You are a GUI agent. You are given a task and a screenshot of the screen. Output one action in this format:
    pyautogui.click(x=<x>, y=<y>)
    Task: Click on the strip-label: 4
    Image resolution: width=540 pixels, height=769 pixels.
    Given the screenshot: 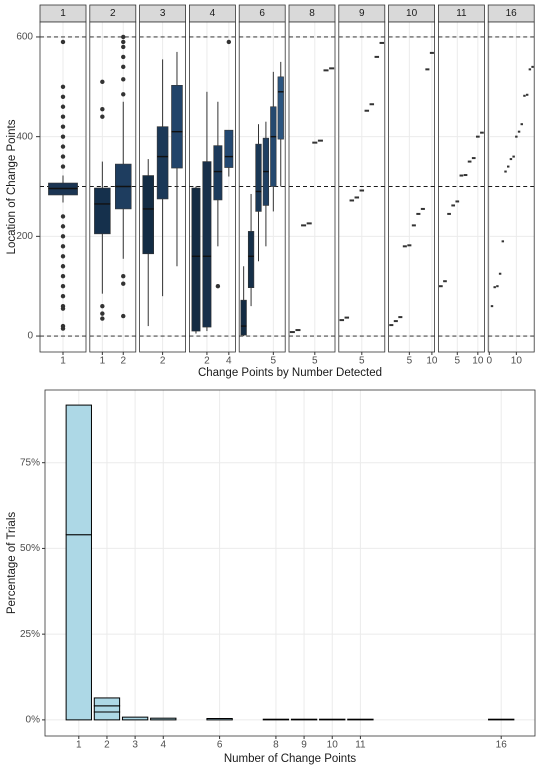 What is the action you would take?
    pyautogui.click(x=213, y=13)
    